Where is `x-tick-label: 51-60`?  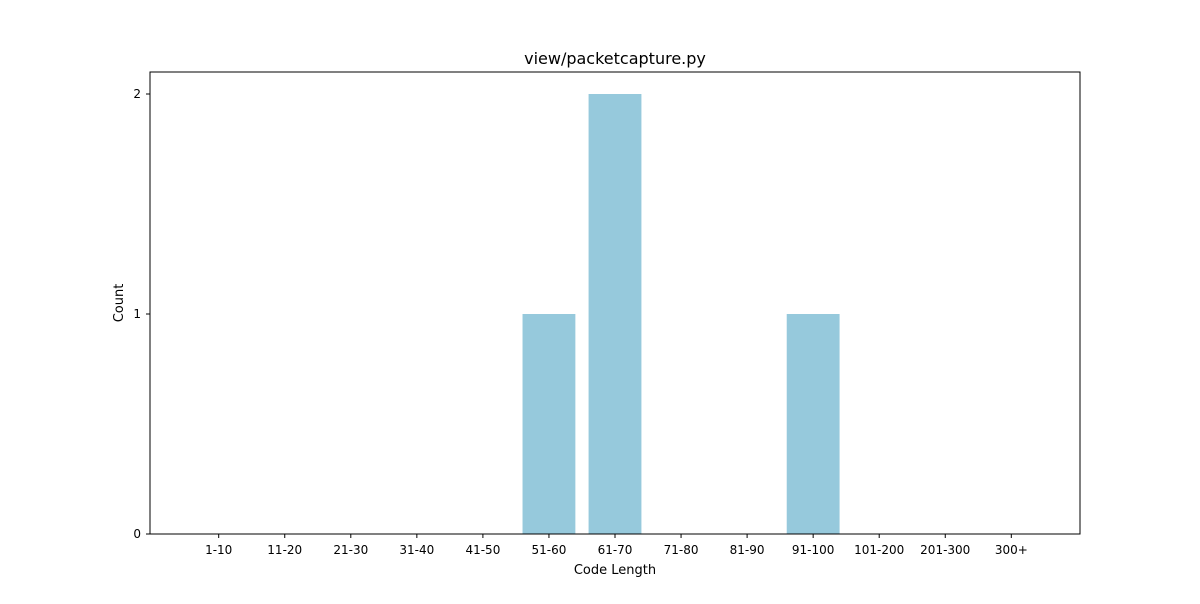
x-tick-label: 51-60 is located at coordinates (549, 550).